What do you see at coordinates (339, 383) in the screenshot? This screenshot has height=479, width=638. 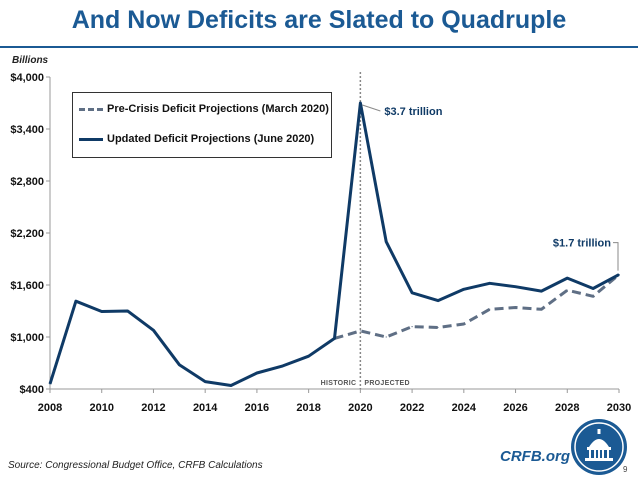 I see `historic-label: HISTORIC` at bounding box center [339, 383].